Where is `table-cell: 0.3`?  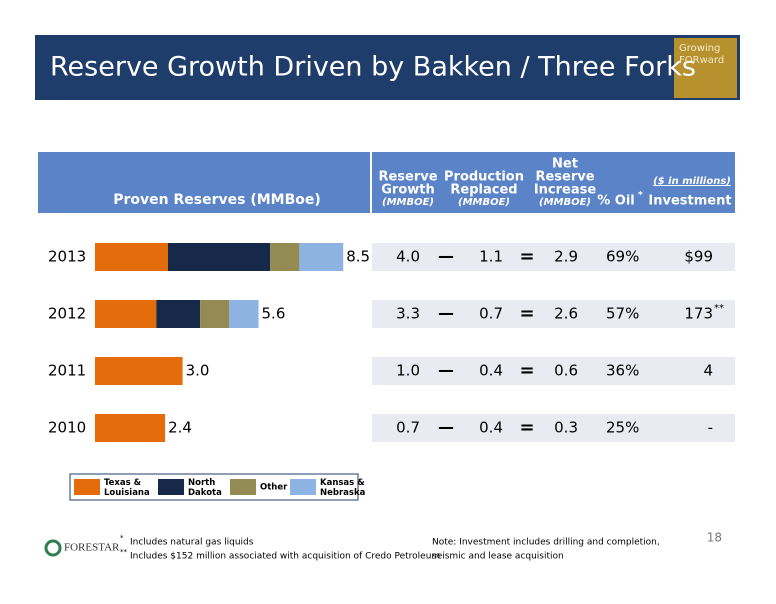 table-cell: 0.3 is located at coordinates (566, 428).